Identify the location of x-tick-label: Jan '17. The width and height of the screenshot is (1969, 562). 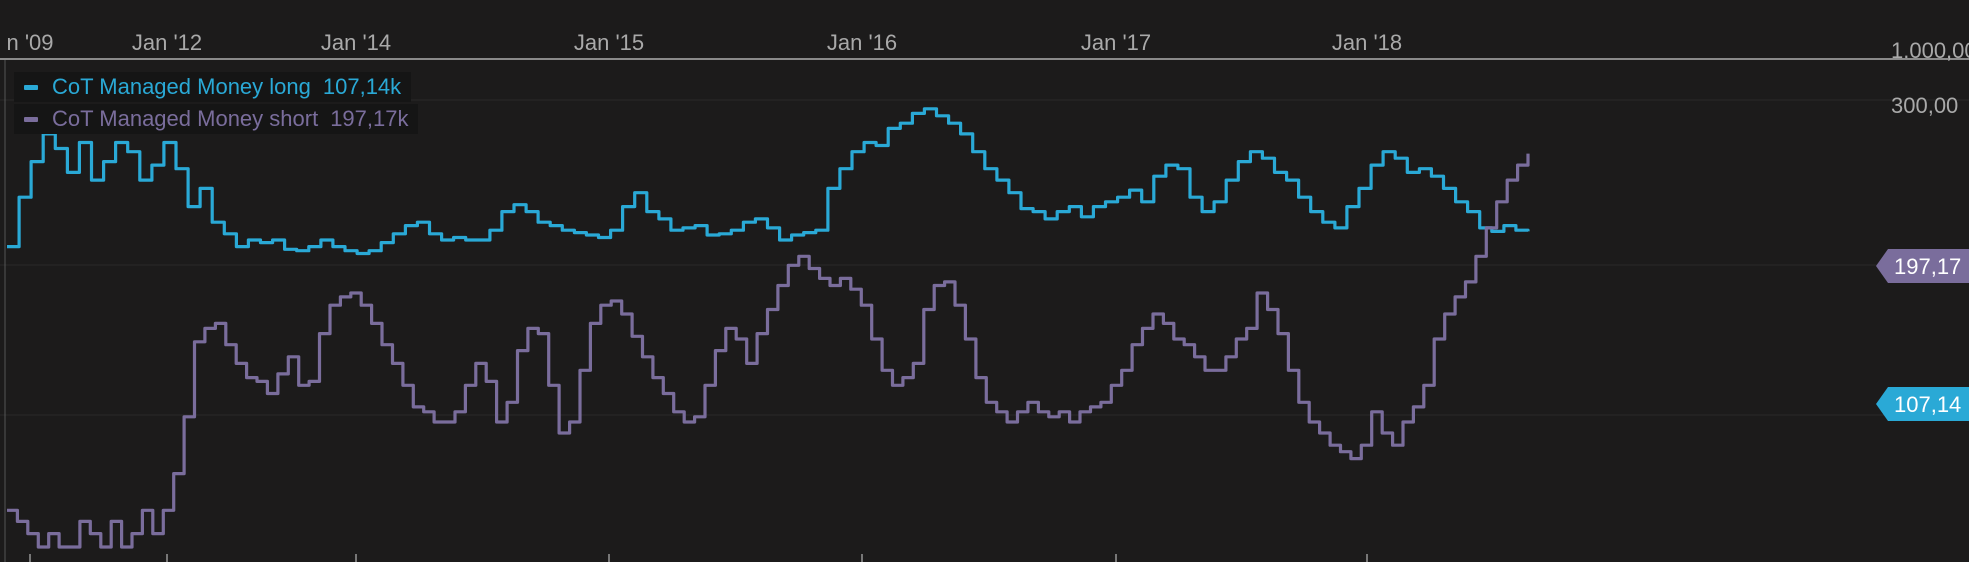
(1116, 42).